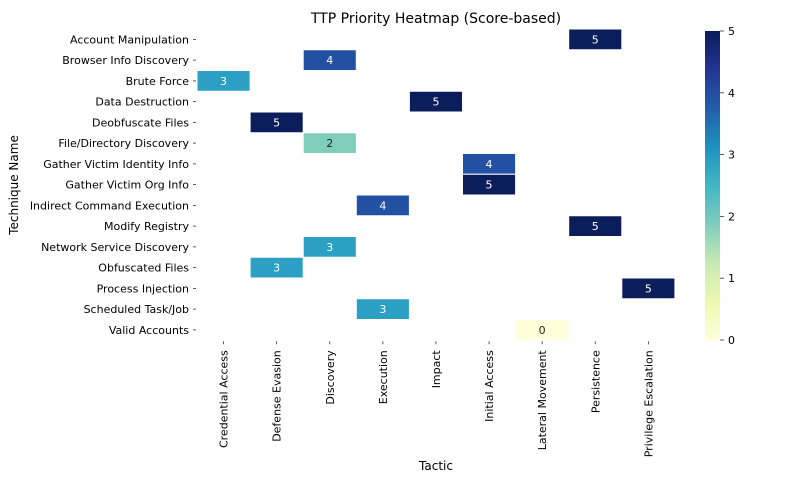 This screenshot has height=480, width=806. Describe the element at coordinates (143, 268) in the screenshot. I see `y-tick-label: Obfuscated Files` at that location.